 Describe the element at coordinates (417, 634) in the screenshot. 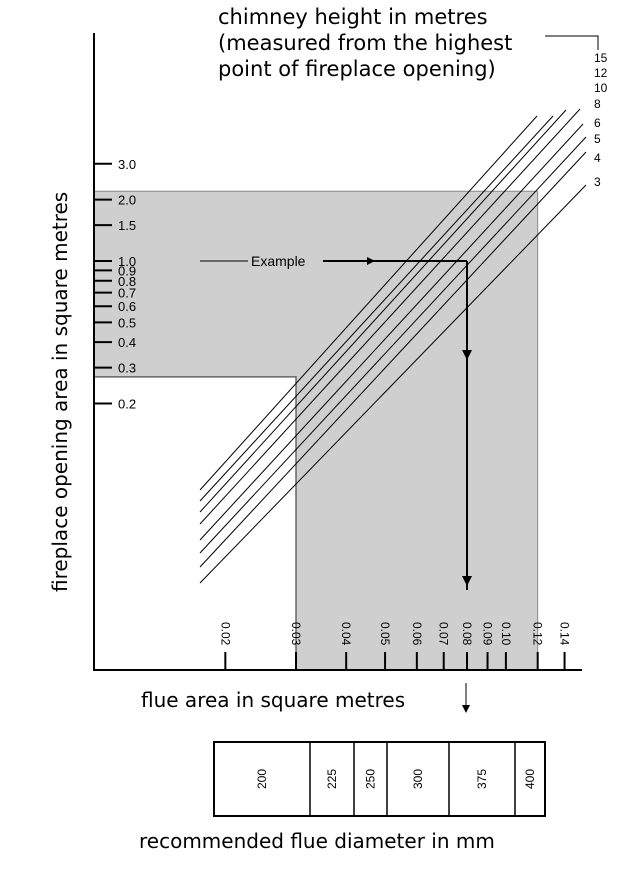

I see `x-tick-label: 0.06` at that location.